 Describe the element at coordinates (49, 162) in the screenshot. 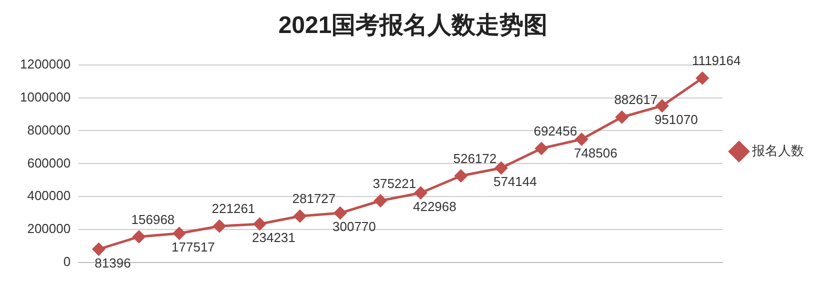

I see `y-tick-label: 600000` at that location.